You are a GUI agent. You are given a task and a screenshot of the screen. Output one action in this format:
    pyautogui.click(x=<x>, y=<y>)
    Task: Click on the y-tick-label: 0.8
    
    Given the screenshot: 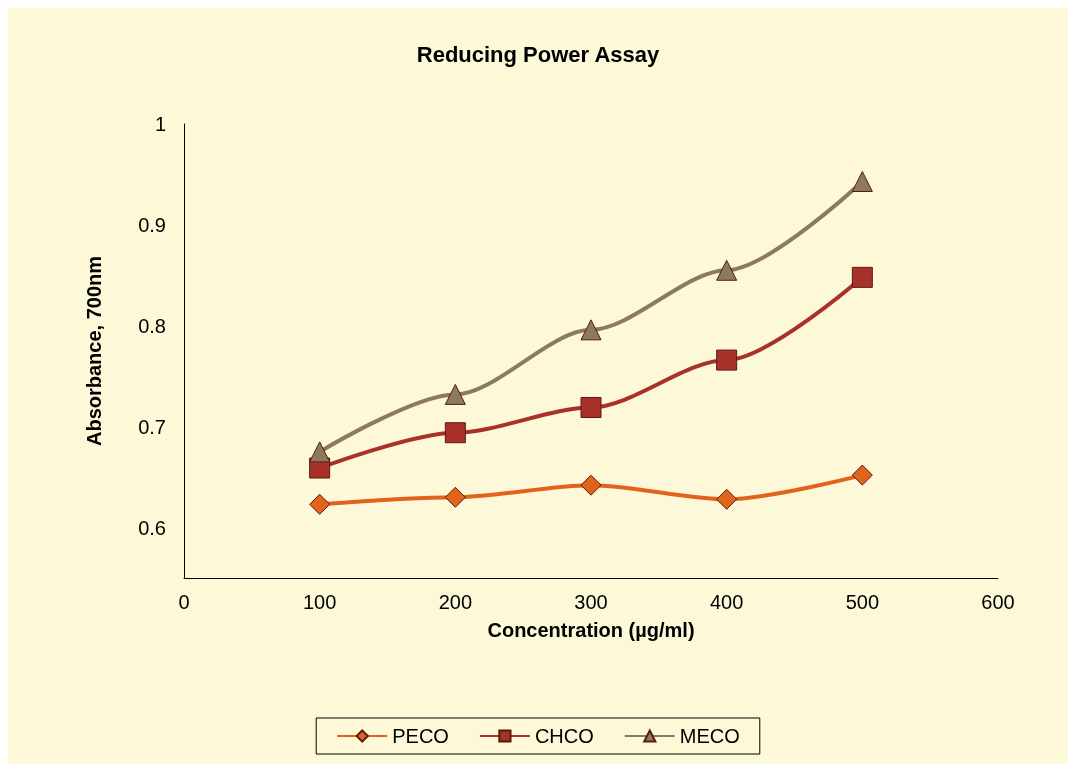 What is the action you would take?
    pyautogui.click(x=152, y=325)
    